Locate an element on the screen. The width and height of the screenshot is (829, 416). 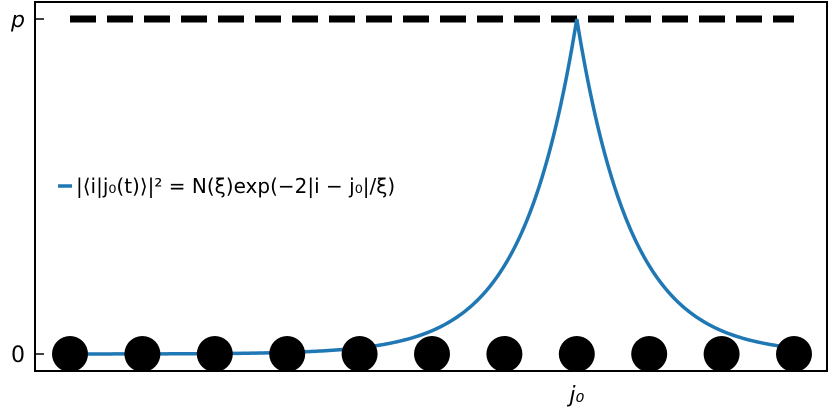
site-markers is located at coordinates (432, 354).